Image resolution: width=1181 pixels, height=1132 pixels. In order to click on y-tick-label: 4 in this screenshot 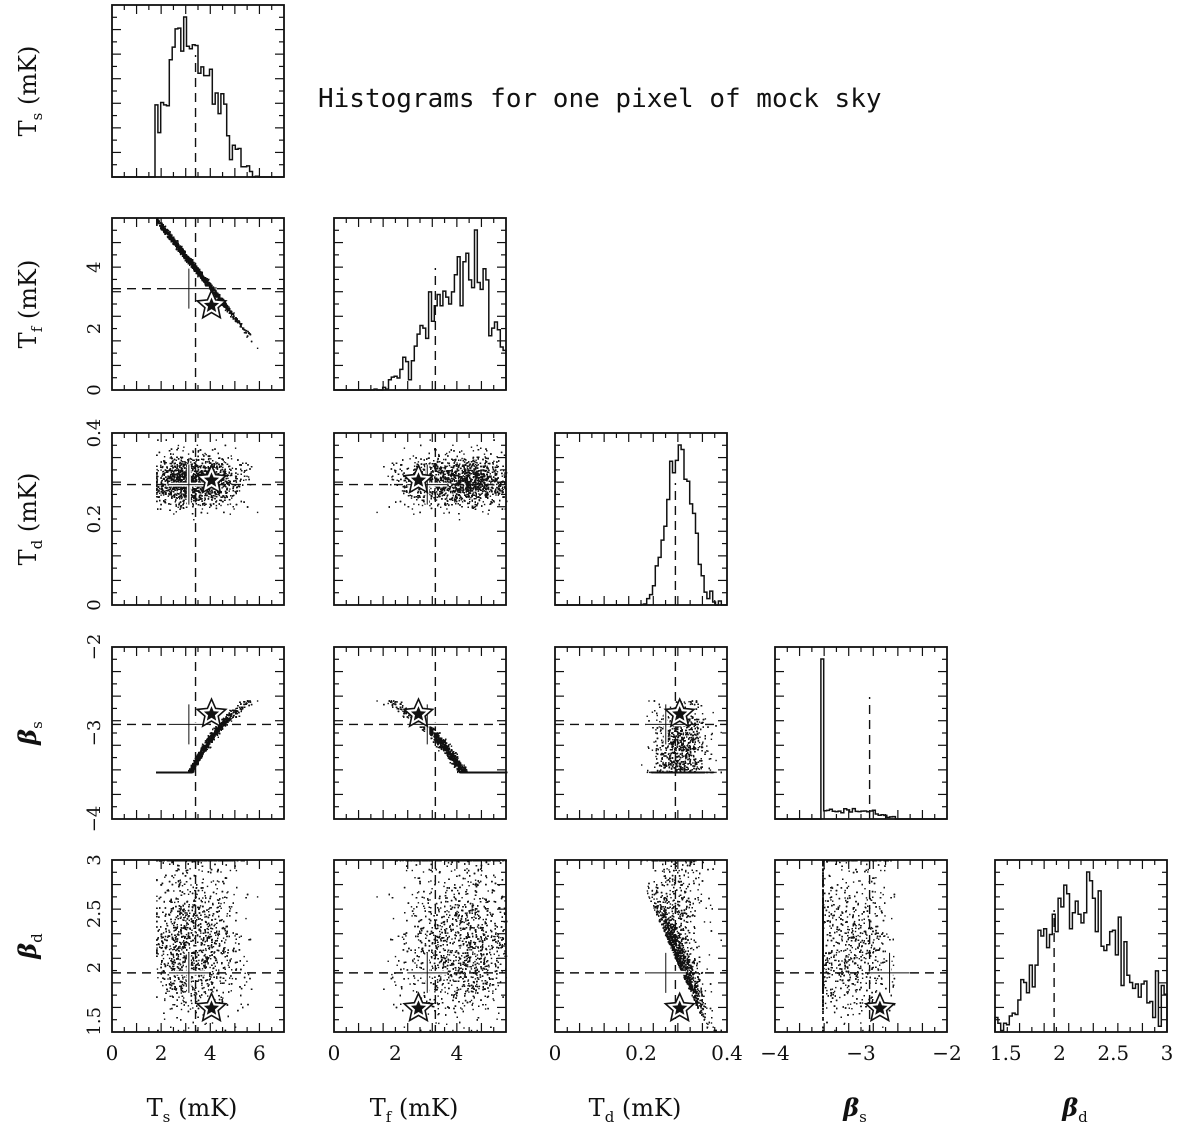, I will do `click(94, 266)`.